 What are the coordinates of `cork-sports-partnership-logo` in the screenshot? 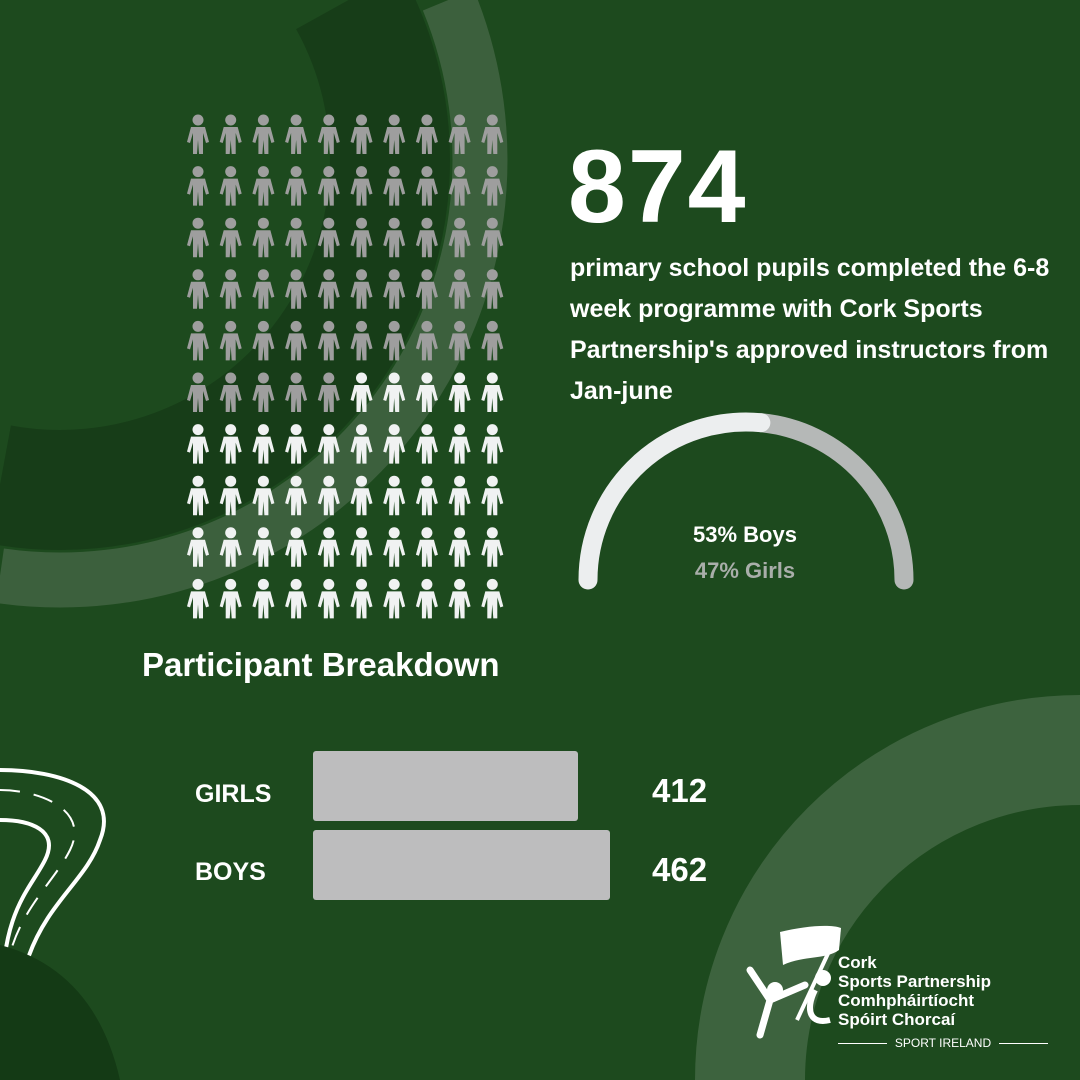 It's located at (793, 982).